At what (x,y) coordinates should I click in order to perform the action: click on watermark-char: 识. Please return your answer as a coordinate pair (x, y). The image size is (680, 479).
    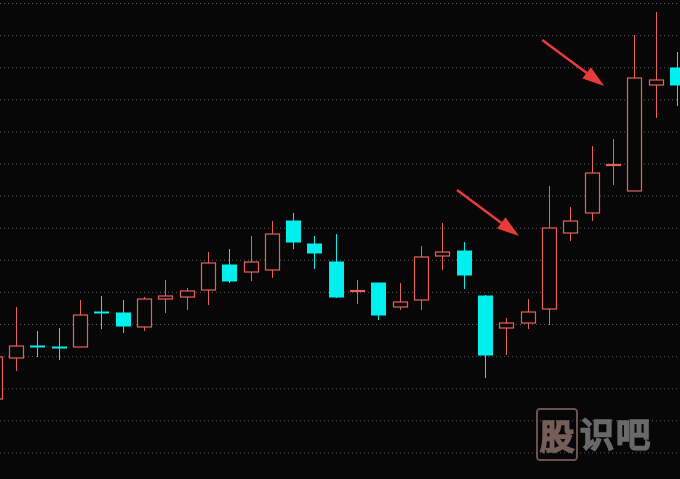
    Looking at the image, I should click on (597, 436).